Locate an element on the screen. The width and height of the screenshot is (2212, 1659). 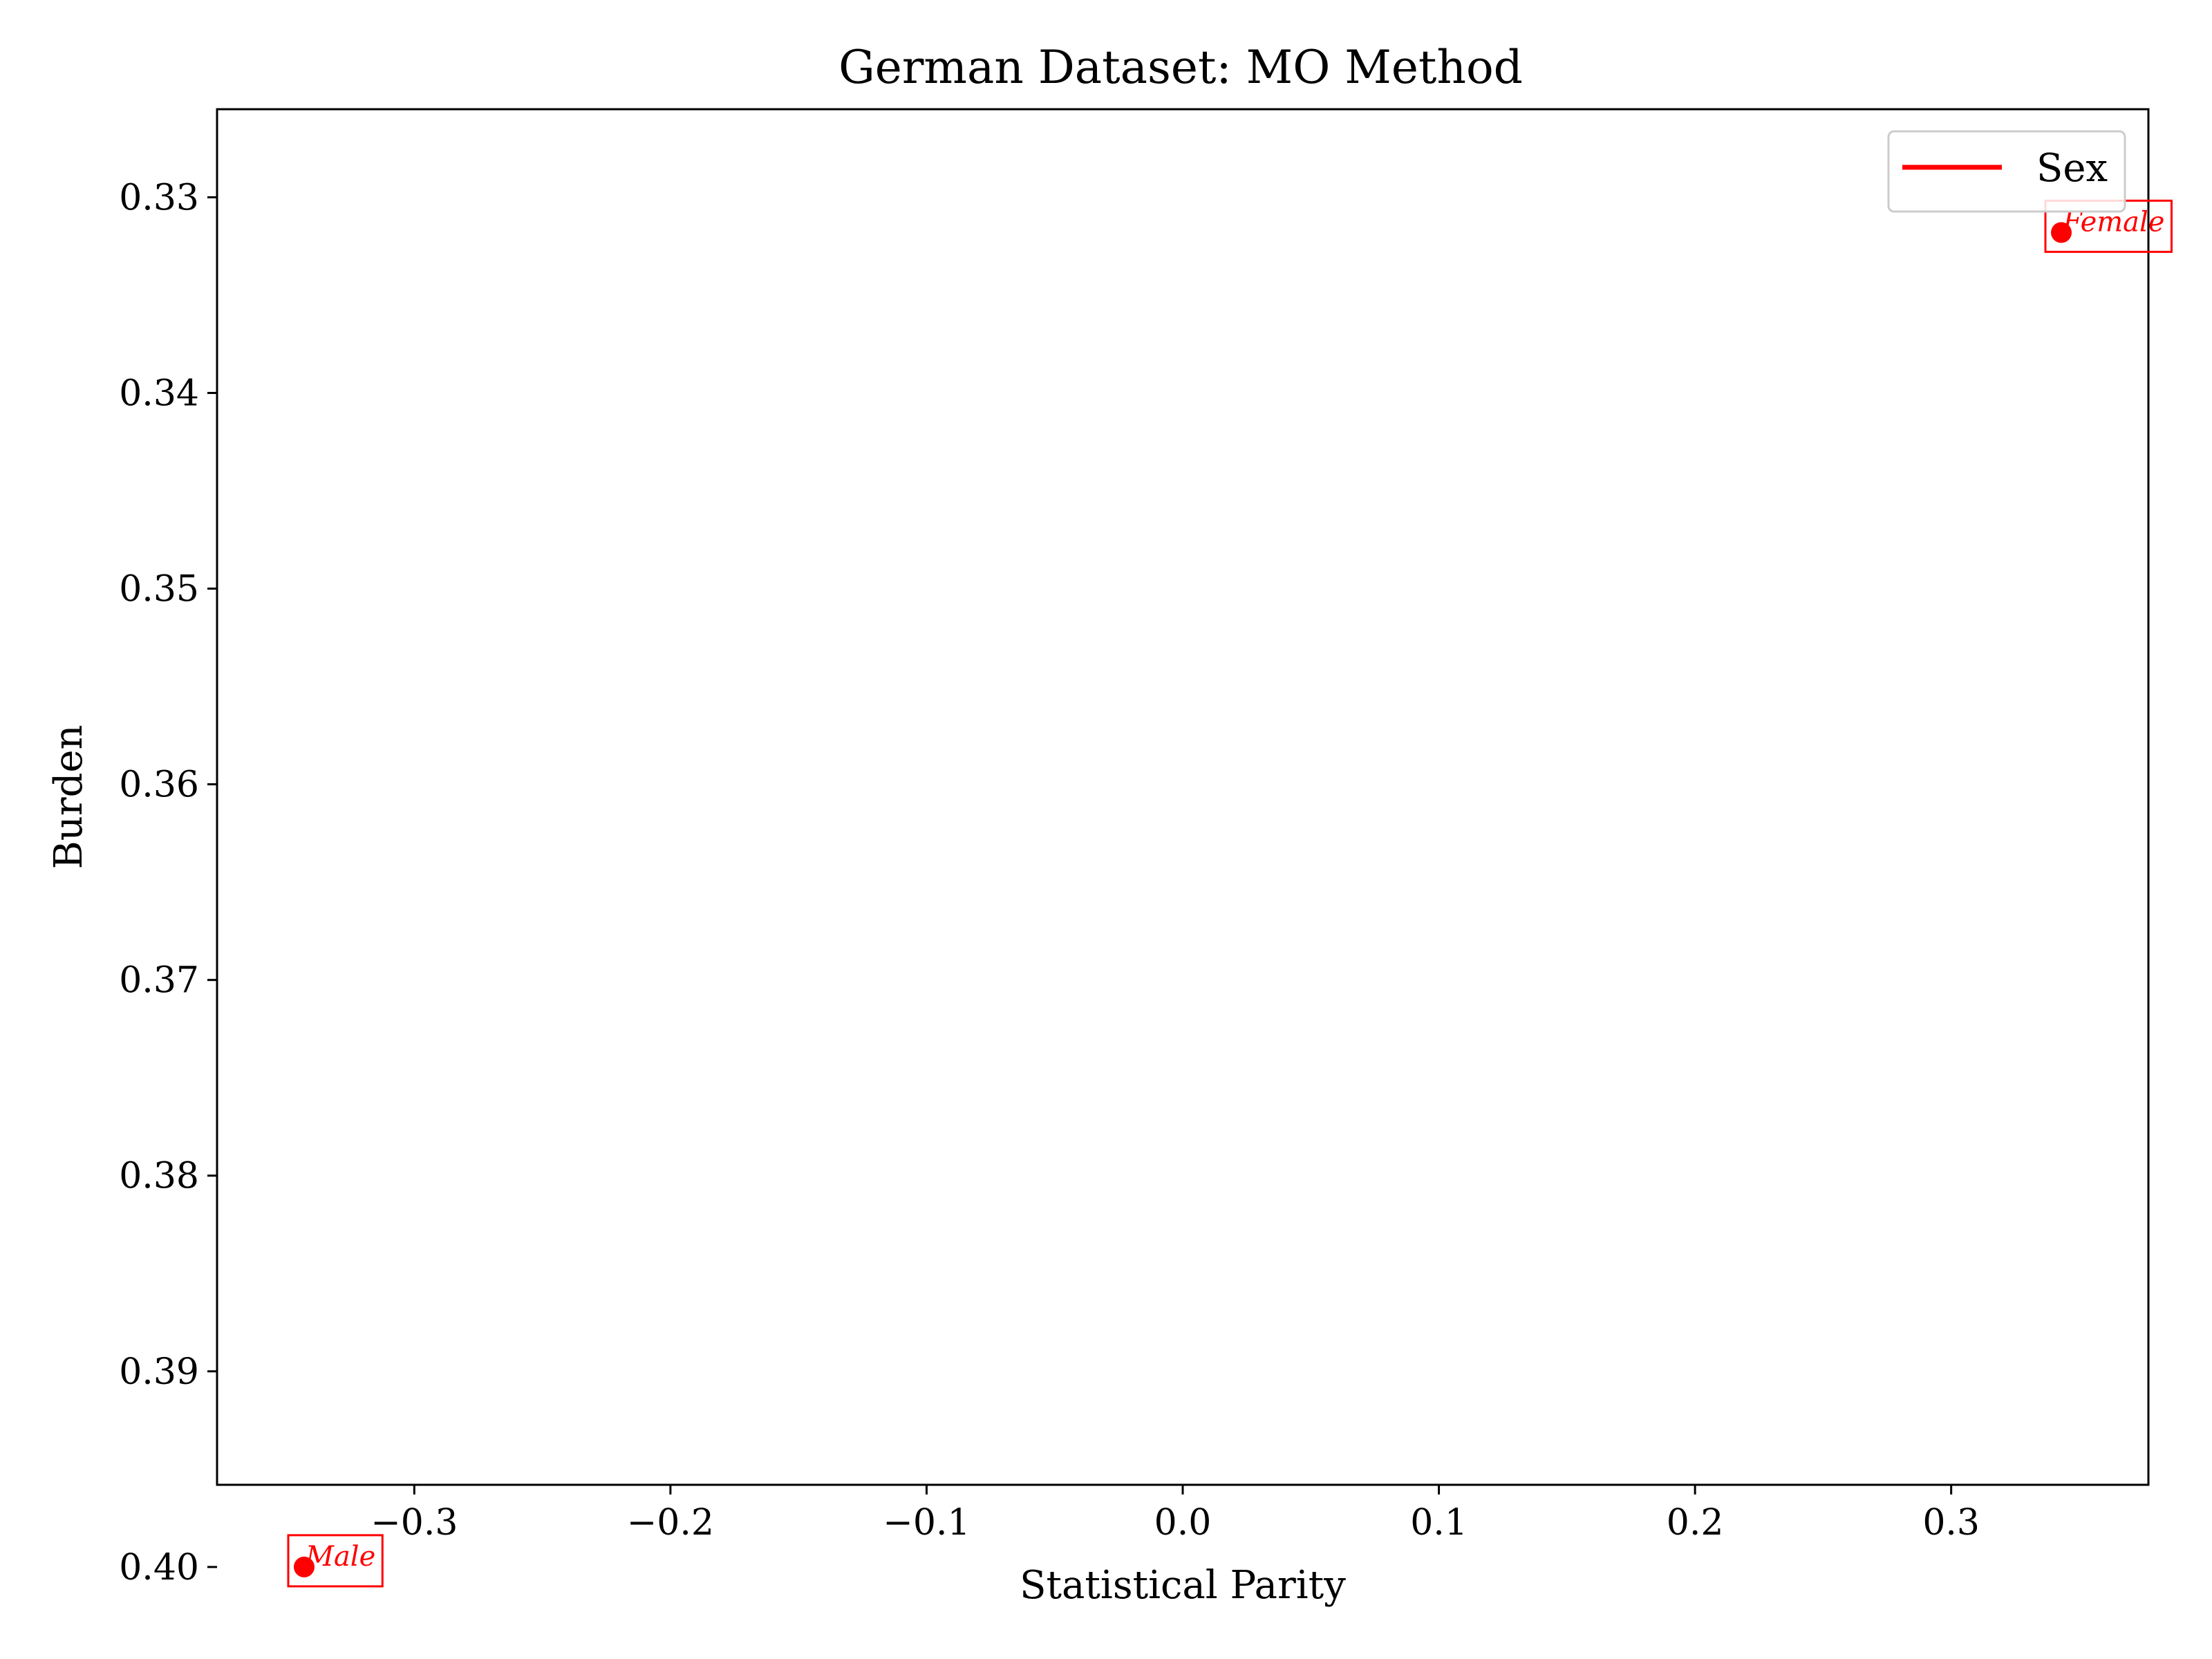
legend: Sex is located at coordinates (2007, 171).